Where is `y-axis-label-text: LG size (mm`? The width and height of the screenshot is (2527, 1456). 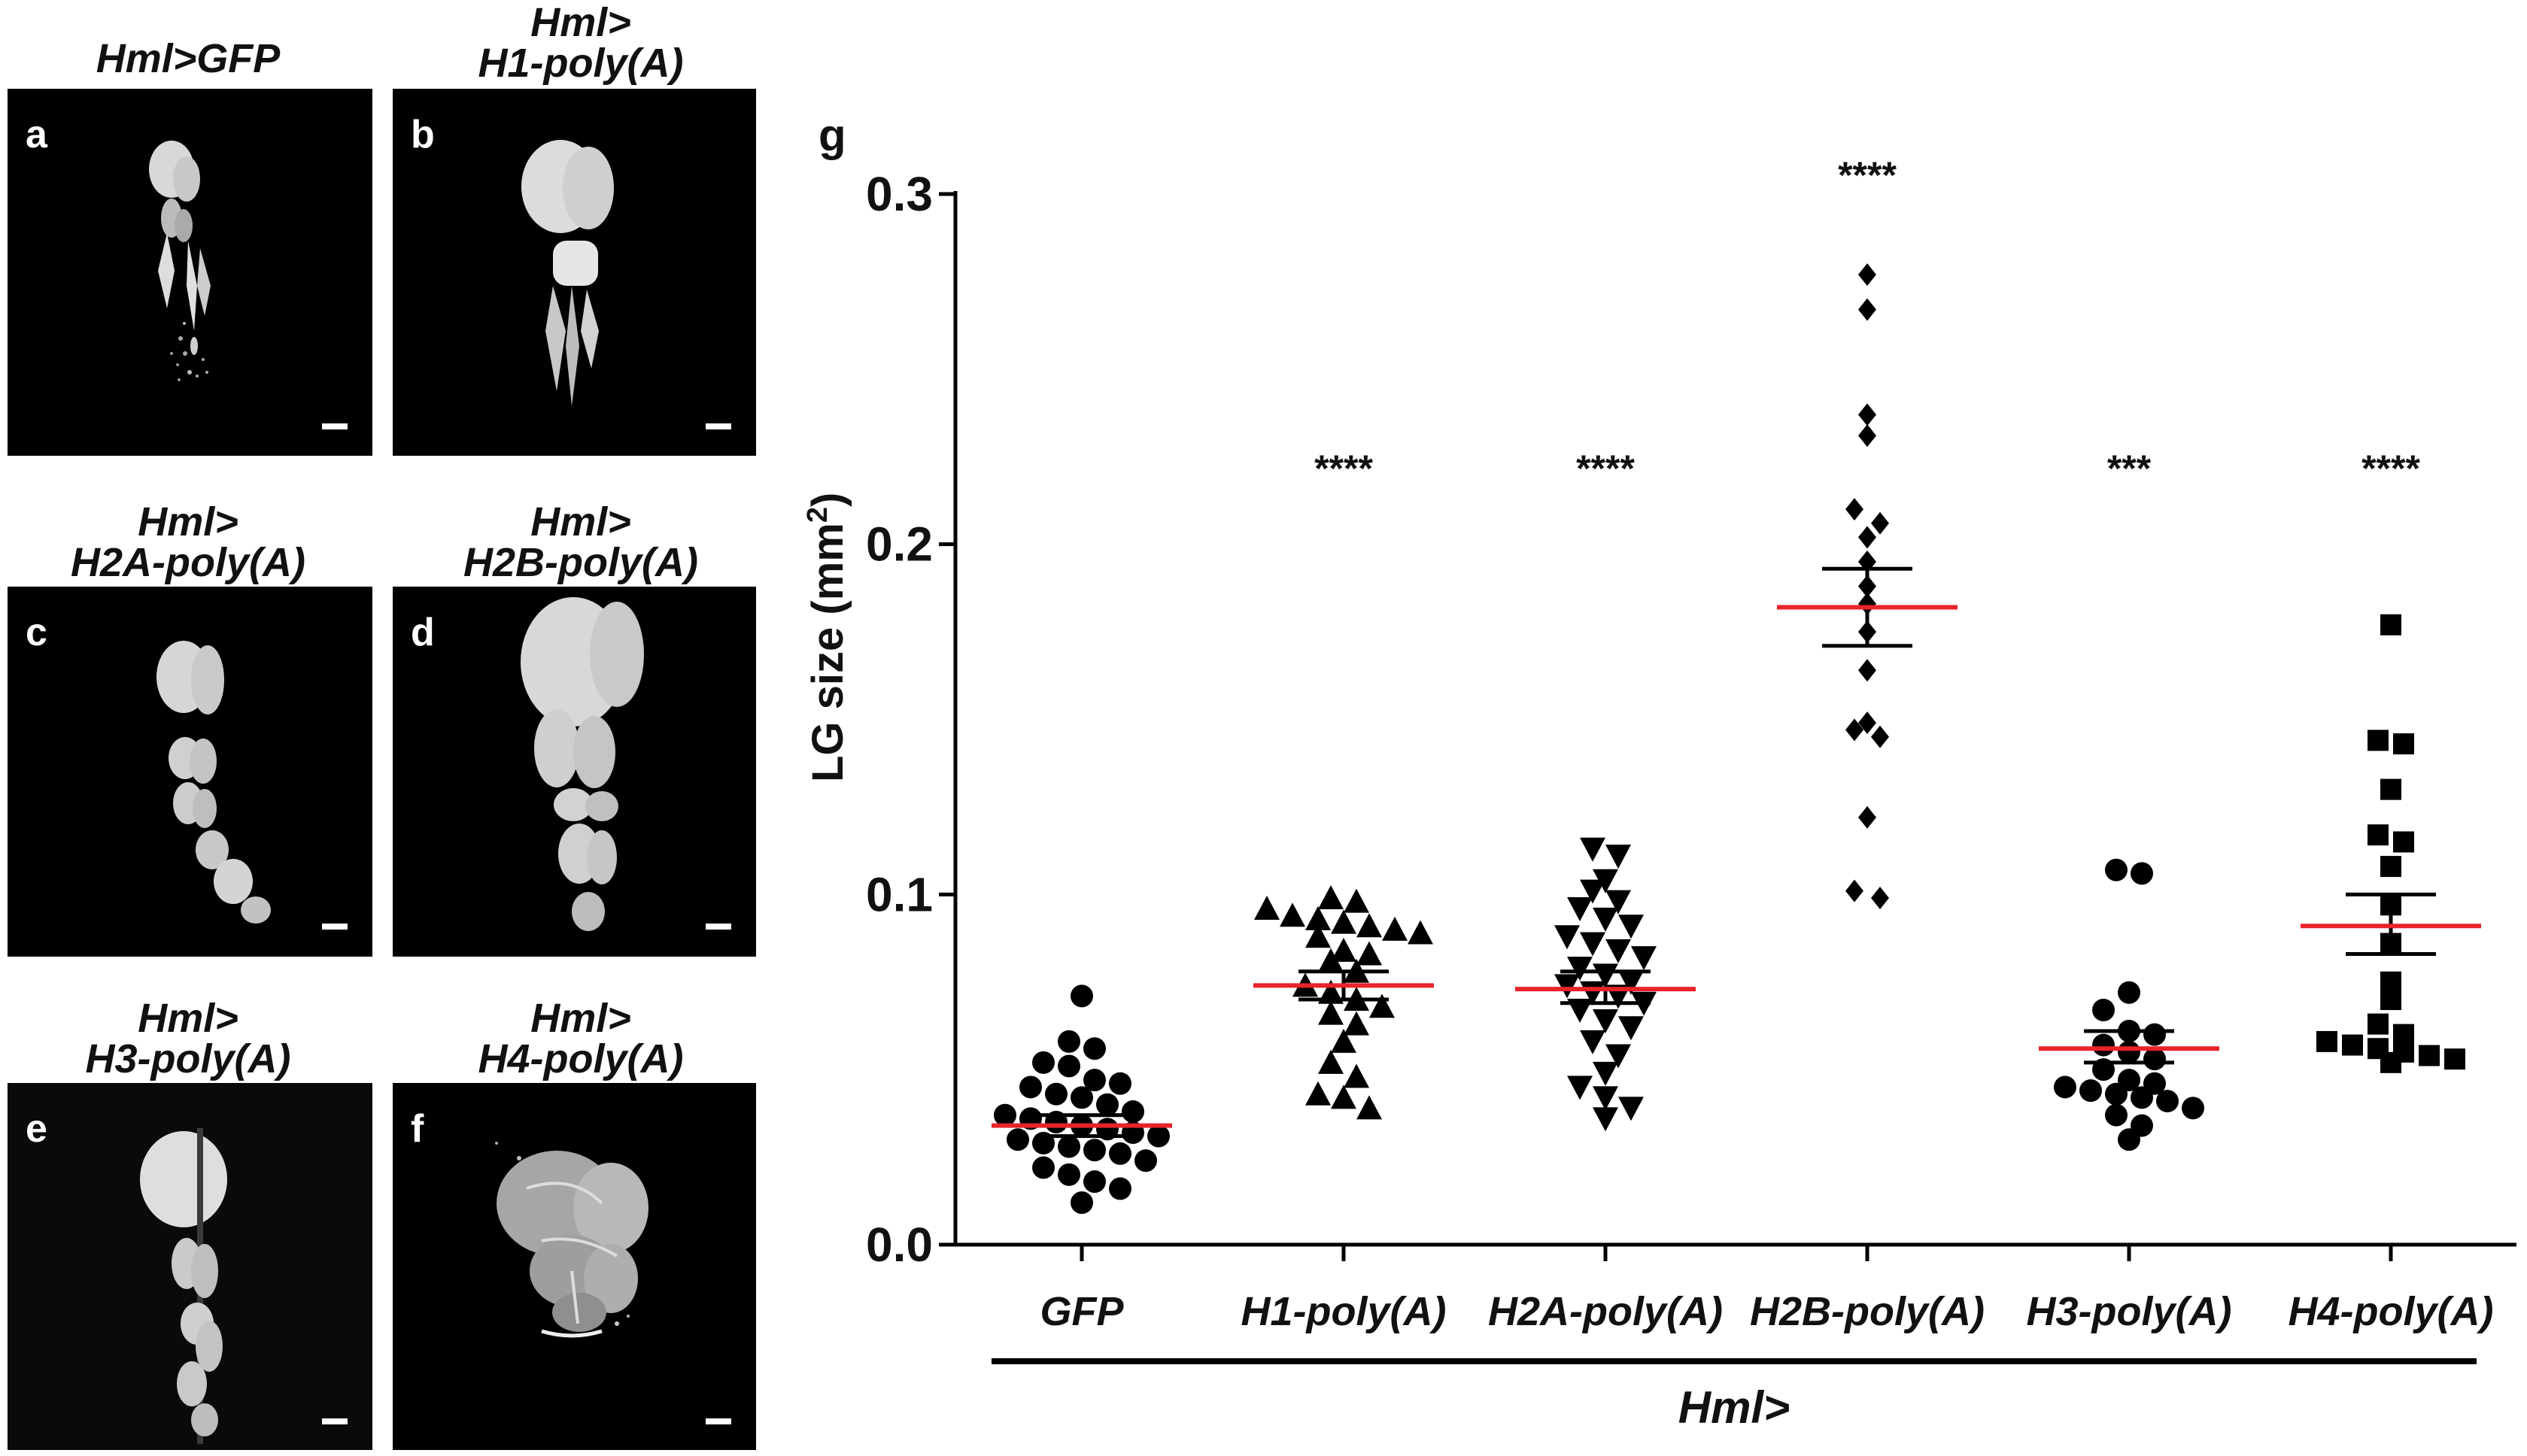 y-axis-label-text: LG size (mm is located at coordinates (828, 652).